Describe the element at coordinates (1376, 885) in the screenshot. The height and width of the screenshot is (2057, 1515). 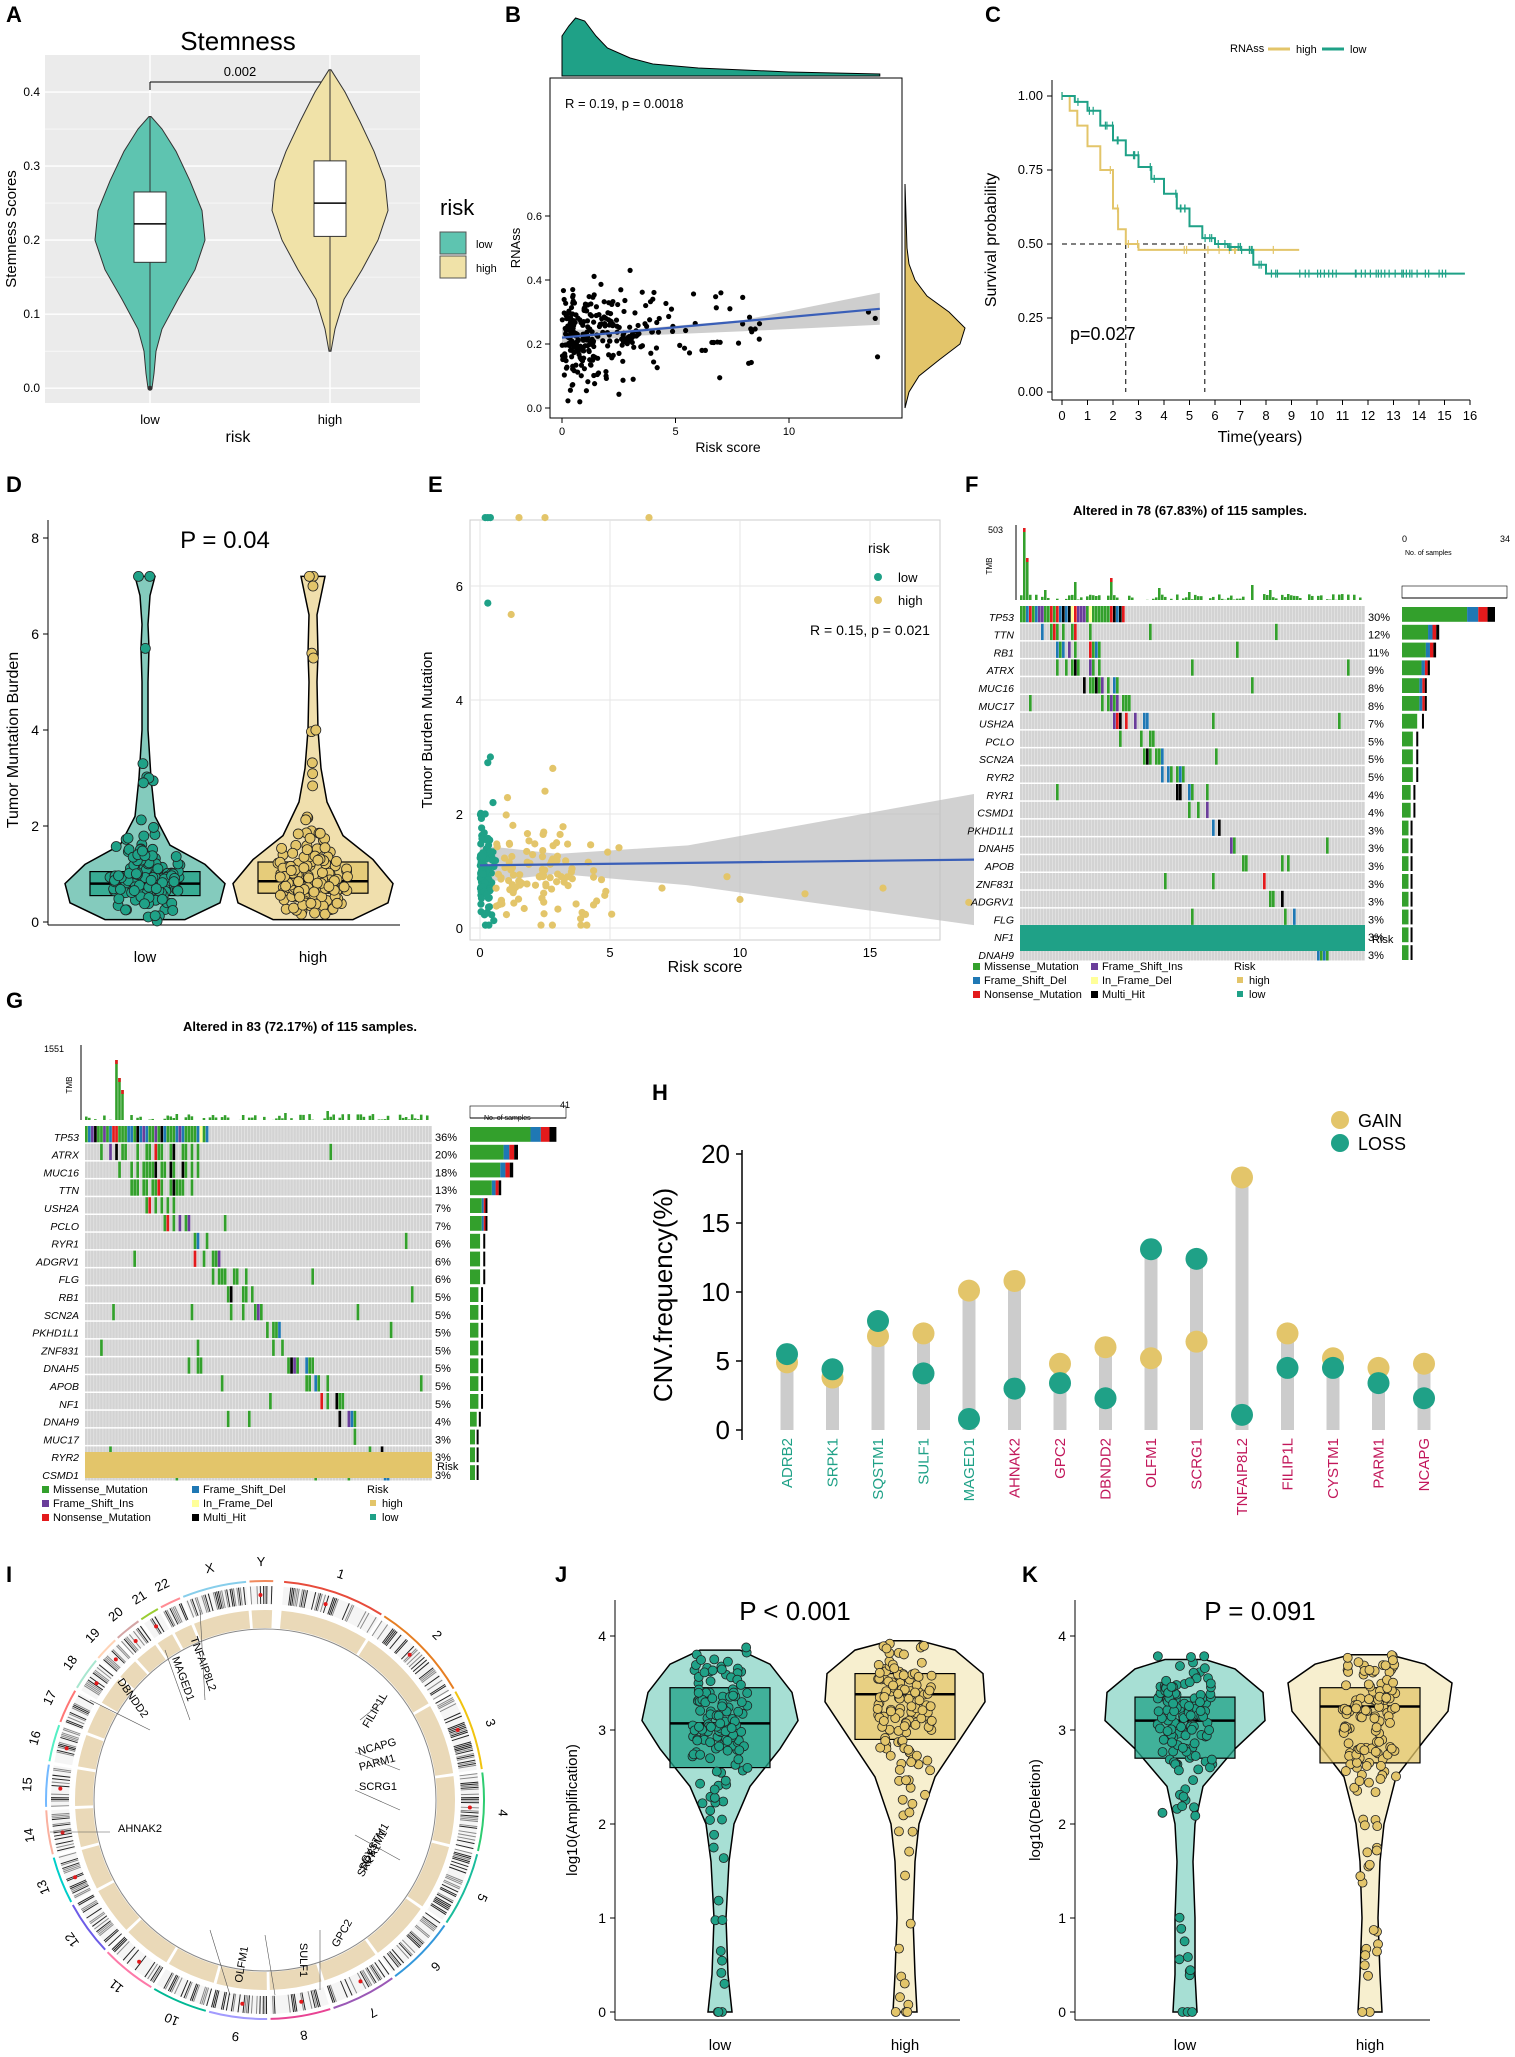
I see `percent-label: 3%` at that location.